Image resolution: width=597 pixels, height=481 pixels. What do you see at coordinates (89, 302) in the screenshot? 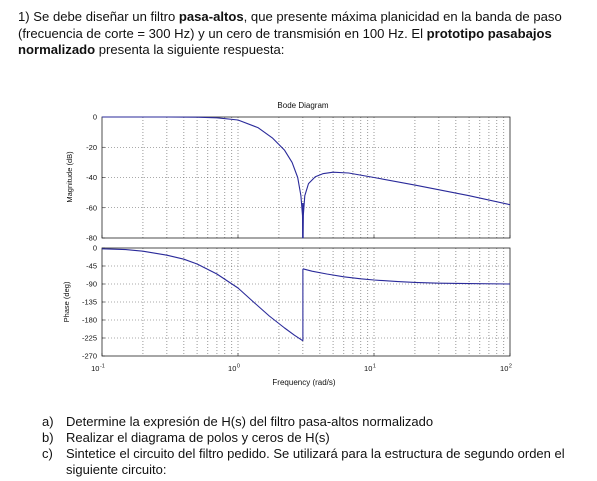
I see `y-tick-label: -135` at bounding box center [89, 302].